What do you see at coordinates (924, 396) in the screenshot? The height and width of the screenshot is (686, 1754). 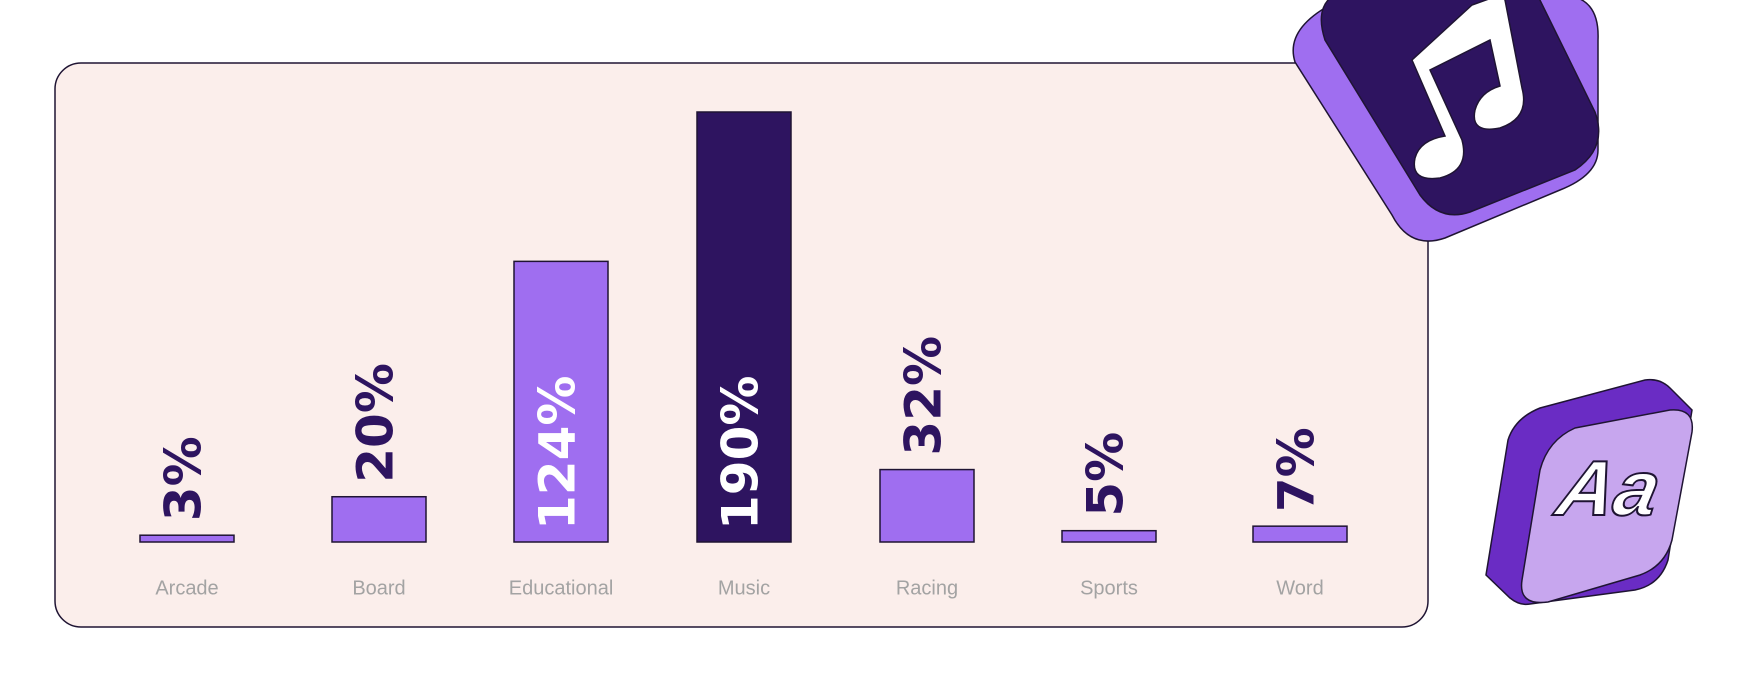 I see `value-label: 32%` at bounding box center [924, 396].